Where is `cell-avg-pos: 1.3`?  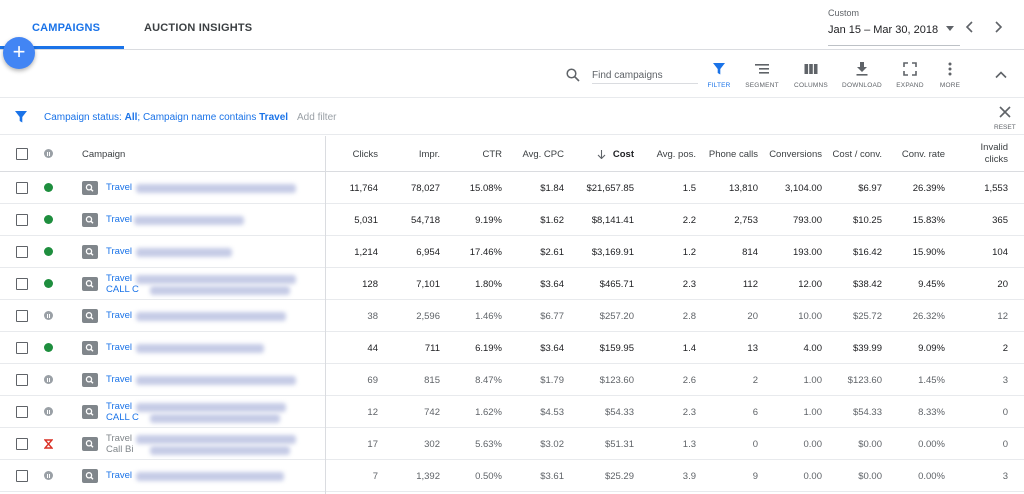
cell-avg-pos: 1.3 is located at coordinates (689, 444).